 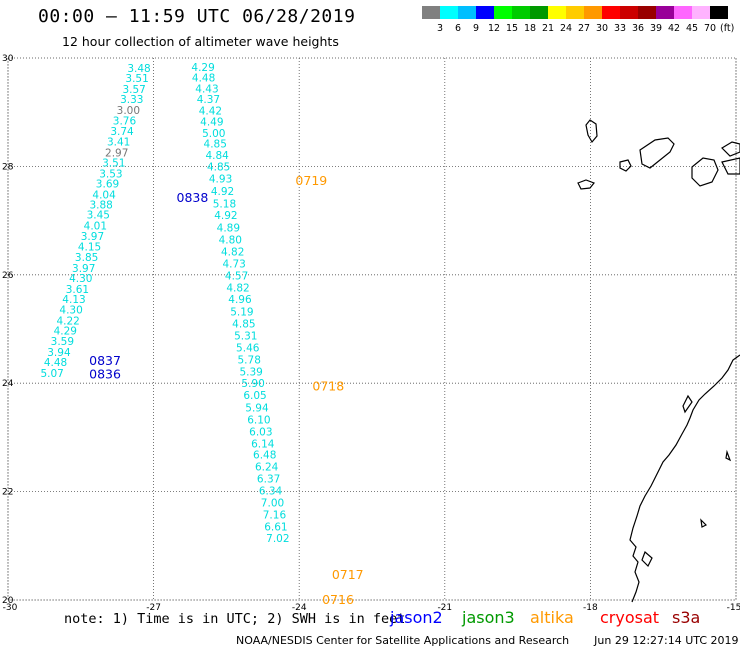 What do you see at coordinates (193, 197) in the screenshot?
I see `pass-time-label: 0838` at bounding box center [193, 197].